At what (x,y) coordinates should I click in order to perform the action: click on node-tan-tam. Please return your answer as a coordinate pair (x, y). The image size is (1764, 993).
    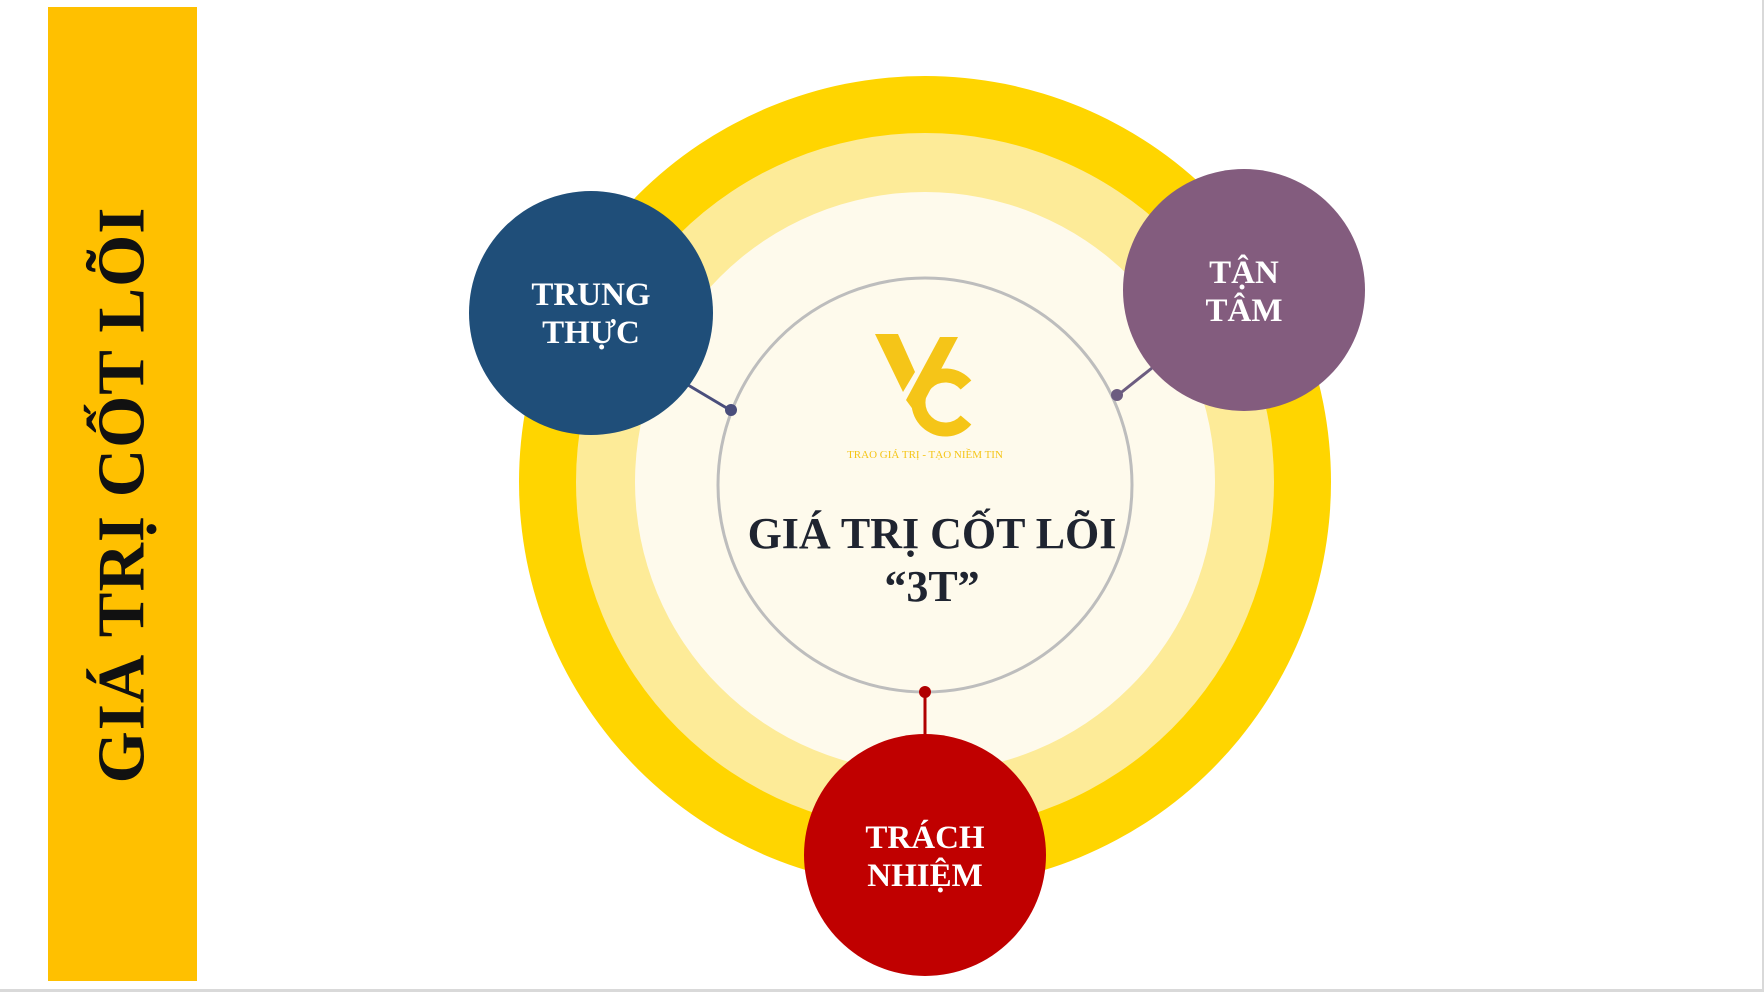
    Looking at the image, I should click on (1244, 290).